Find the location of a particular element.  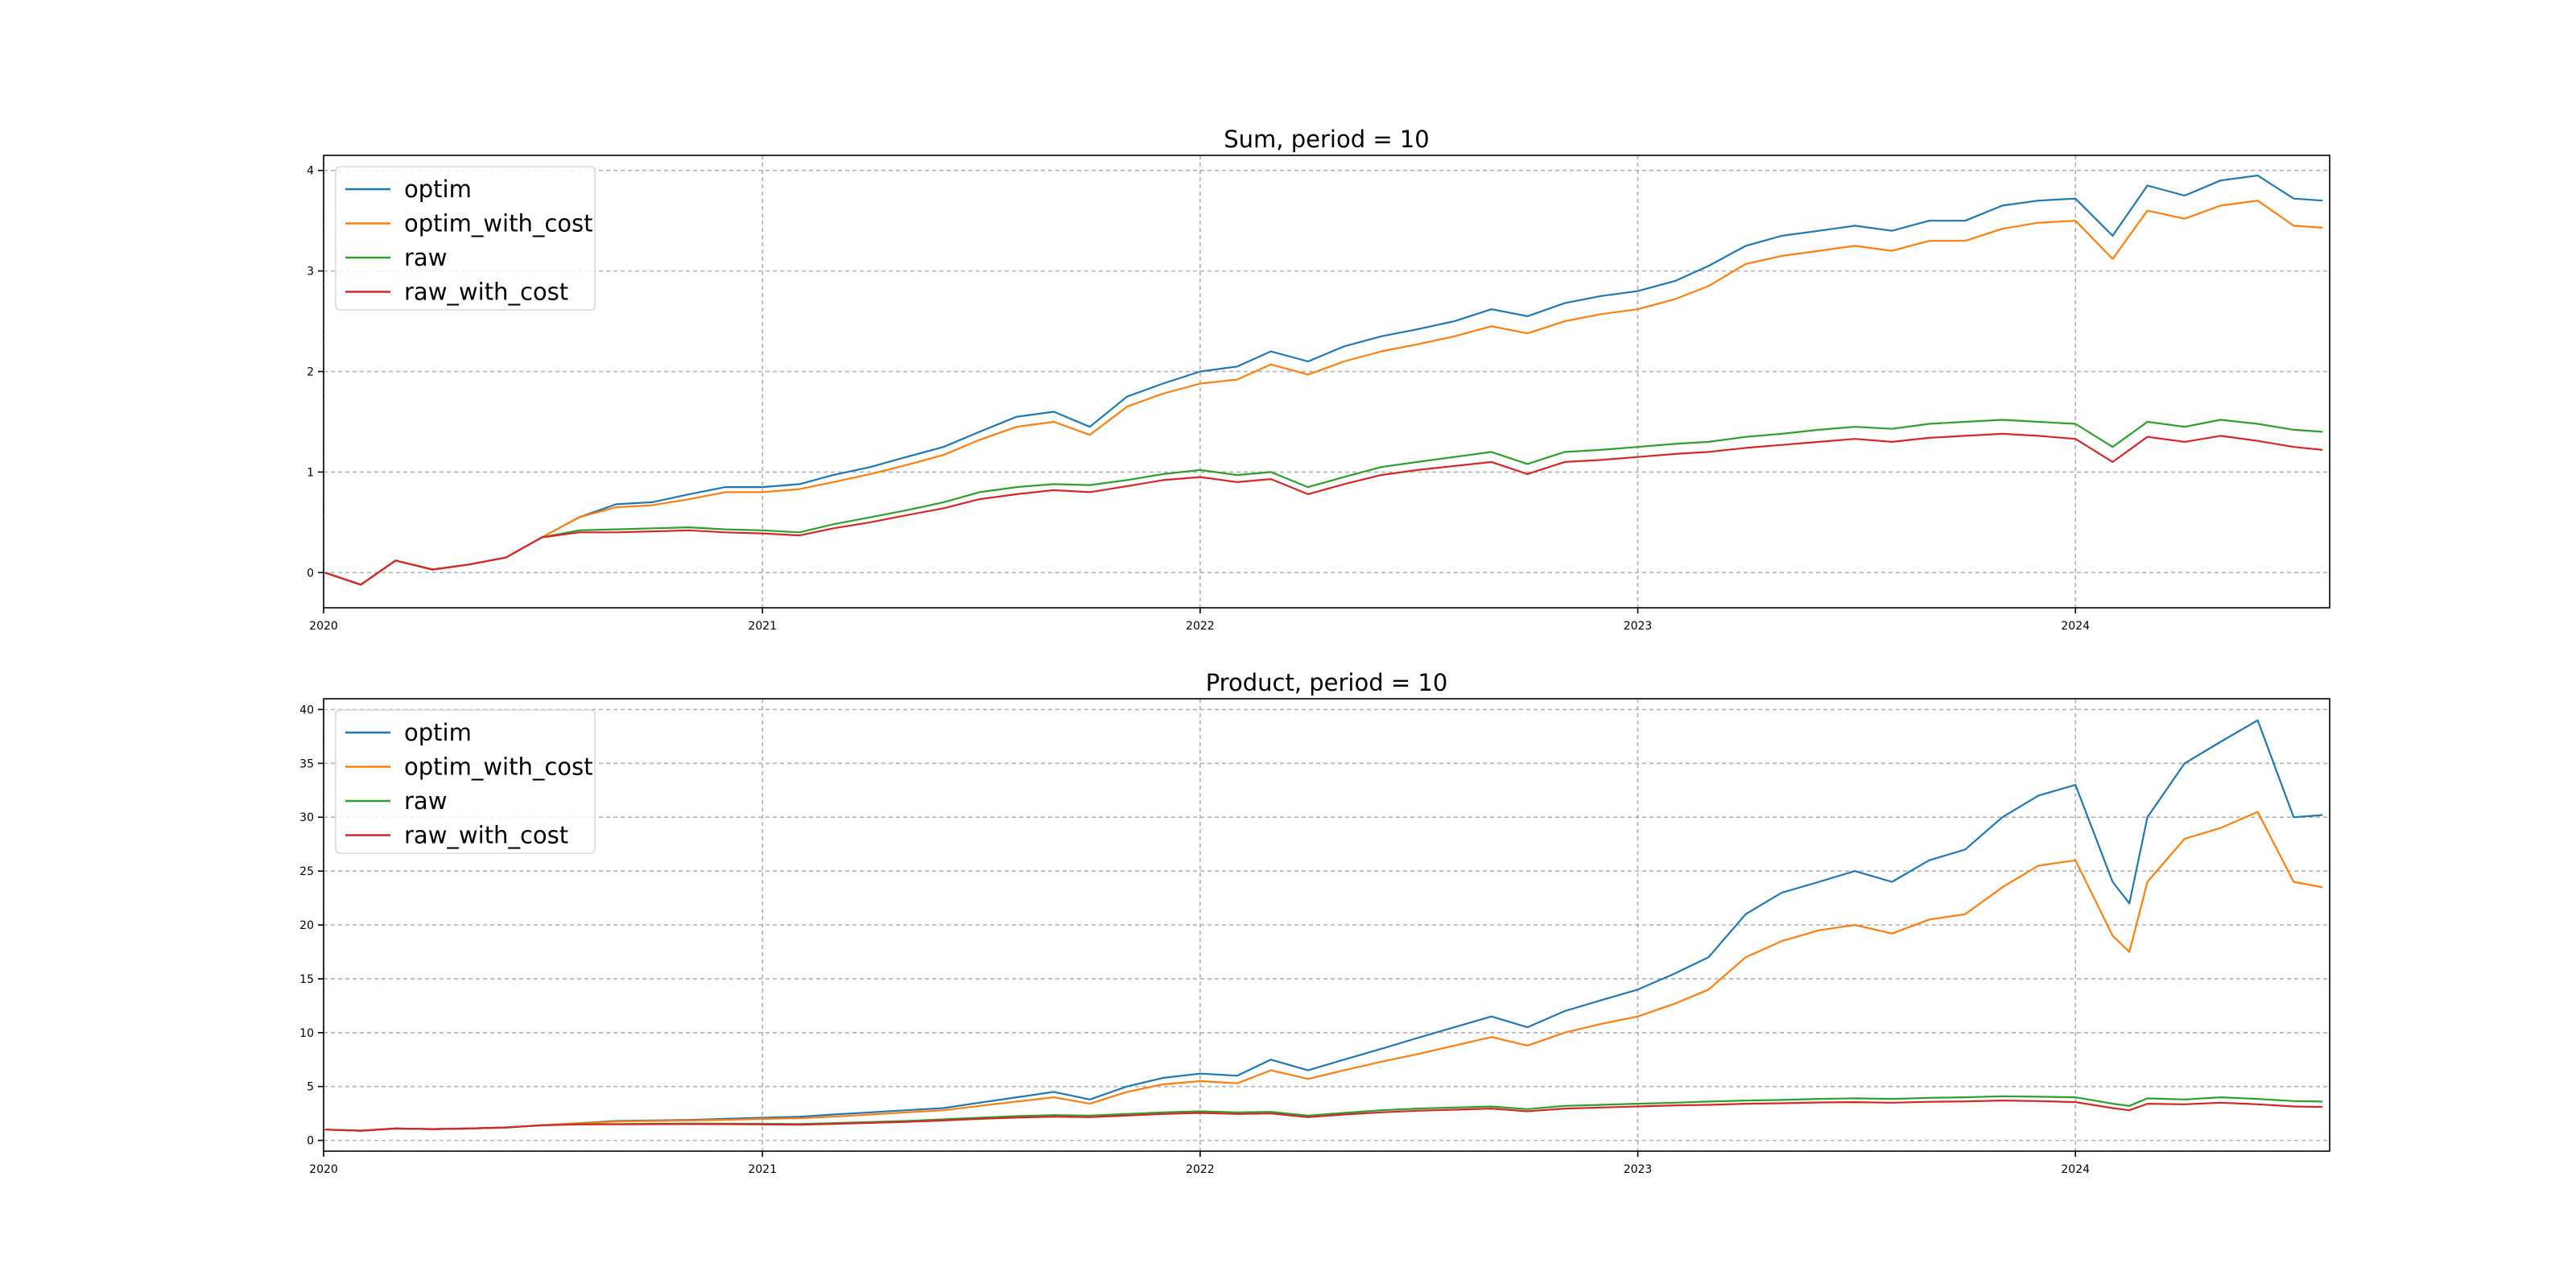

y-tick-label: 3 is located at coordinates (310, 272).